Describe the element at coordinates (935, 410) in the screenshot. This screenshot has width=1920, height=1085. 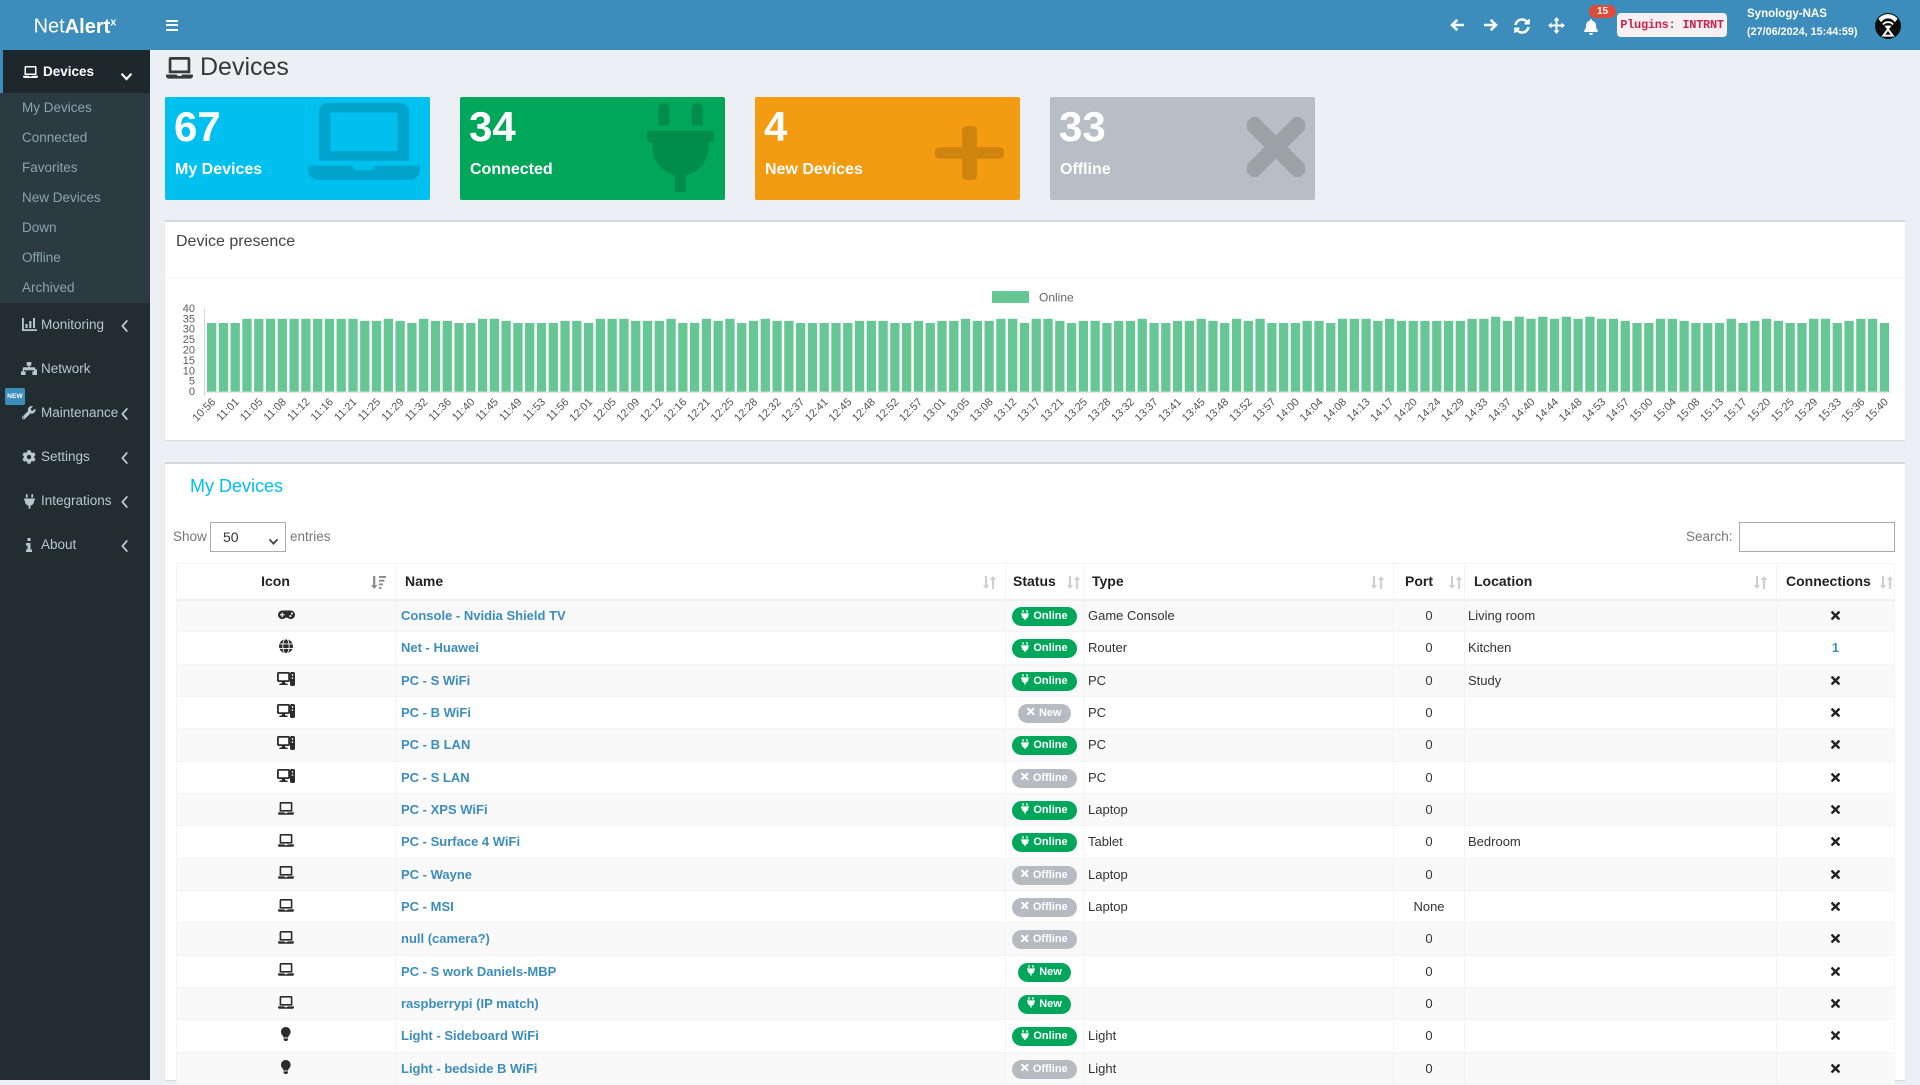
I see `svg-text: 13:01` at that location.